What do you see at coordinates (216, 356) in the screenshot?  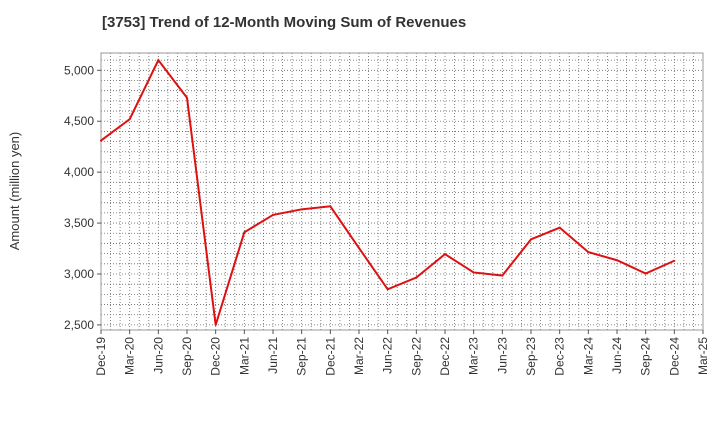 I see `x-tick-label: Dec-20` at bounding box center [216, 356].